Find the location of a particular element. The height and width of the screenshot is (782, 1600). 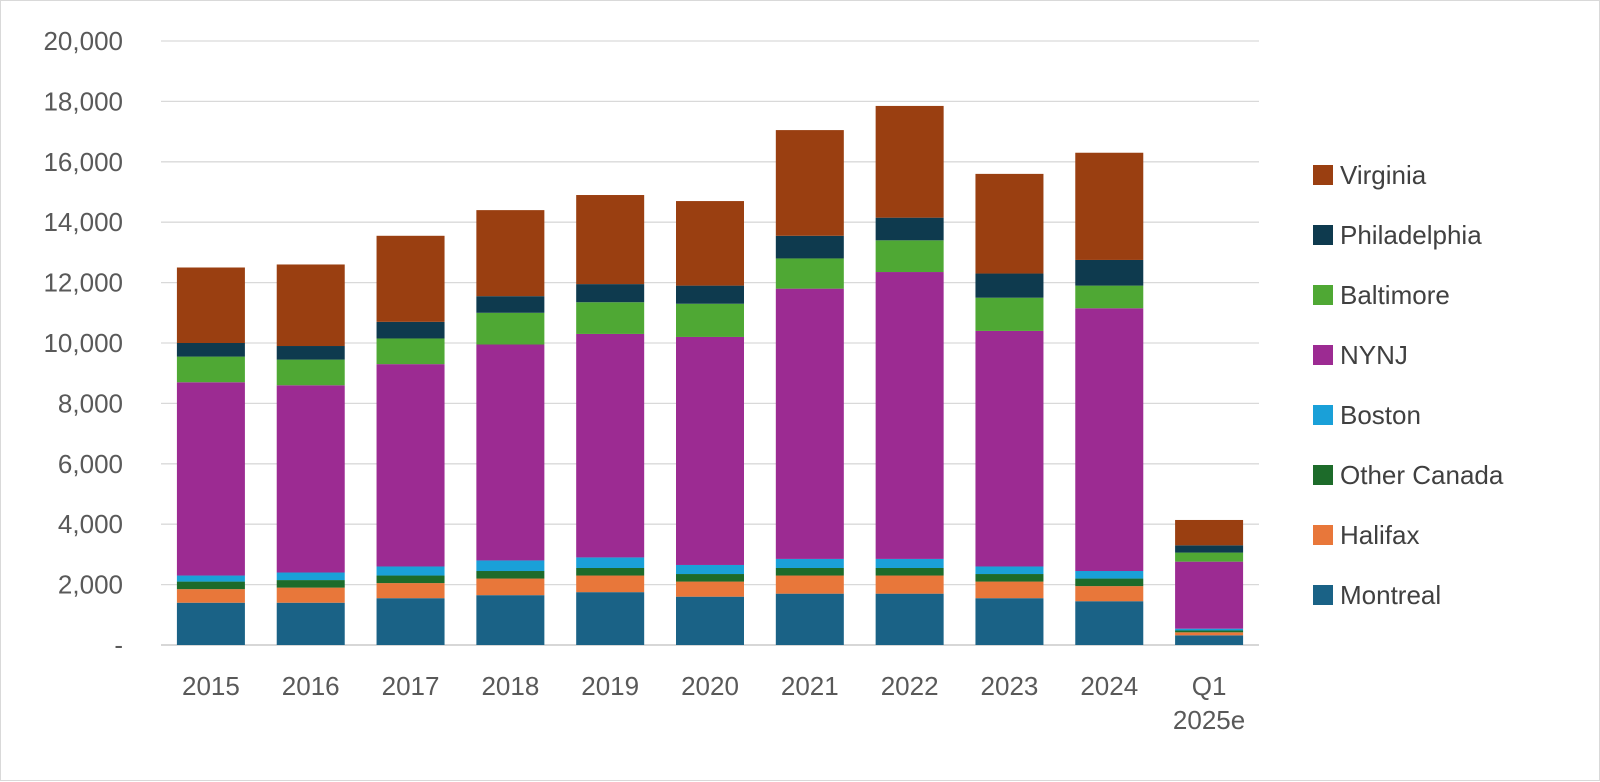

x-tick-label: 2023 is located at coordinates (1010, 686).